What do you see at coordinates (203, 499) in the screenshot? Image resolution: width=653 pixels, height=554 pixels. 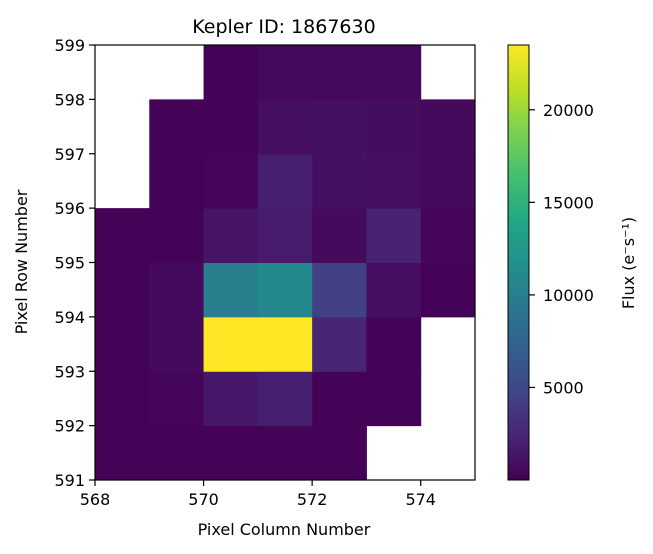 I see `x-tick-label: 570` at bounding box center [203, 499].